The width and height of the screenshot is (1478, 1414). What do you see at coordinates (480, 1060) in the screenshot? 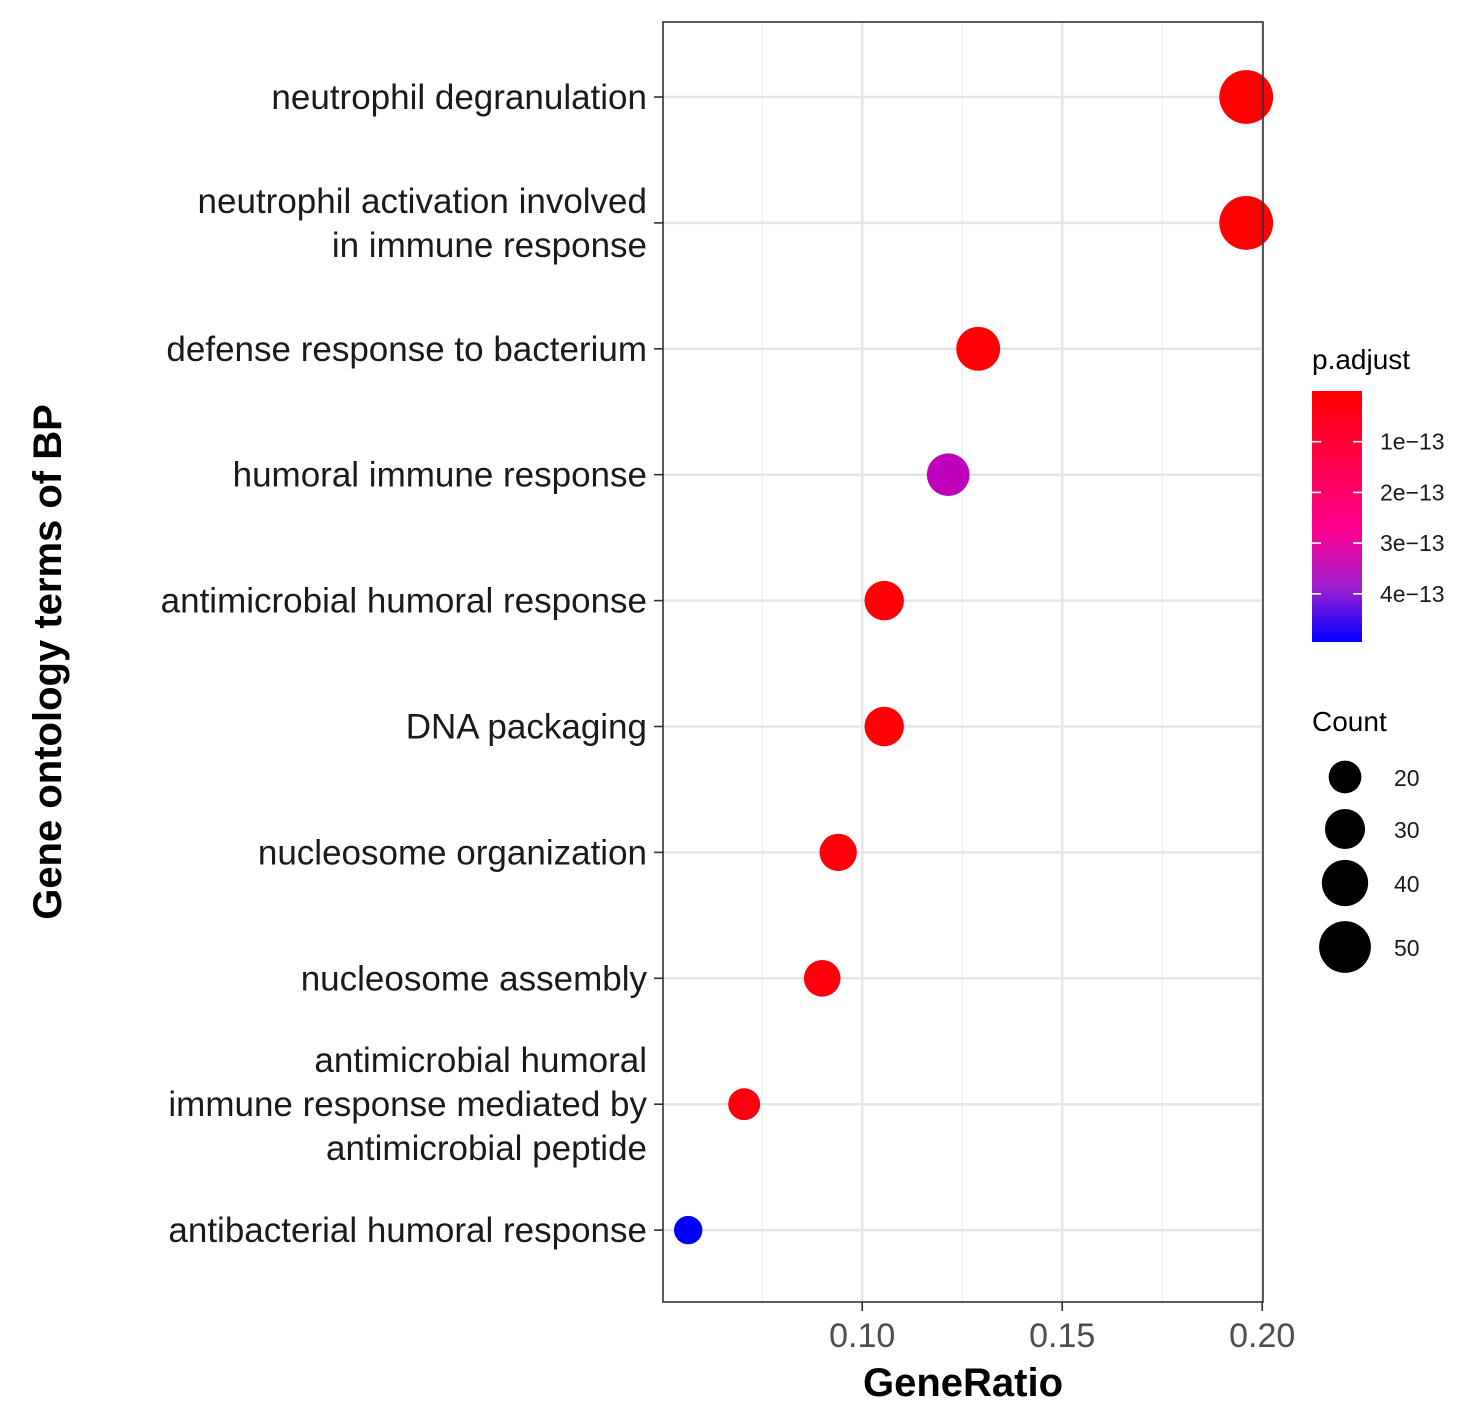
I see `y-category-label-line: antimicrobial humoral` at bounding box center [480, 1060].